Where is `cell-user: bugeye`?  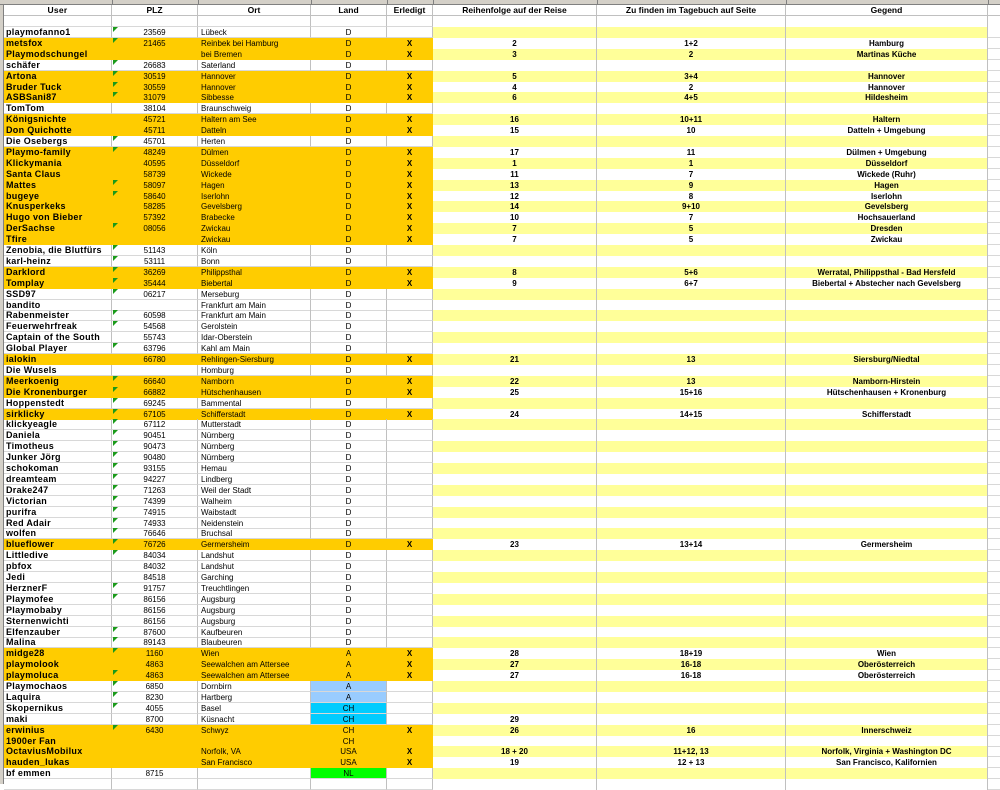
cell-user: bugeye is located at coordinates (58, 196).